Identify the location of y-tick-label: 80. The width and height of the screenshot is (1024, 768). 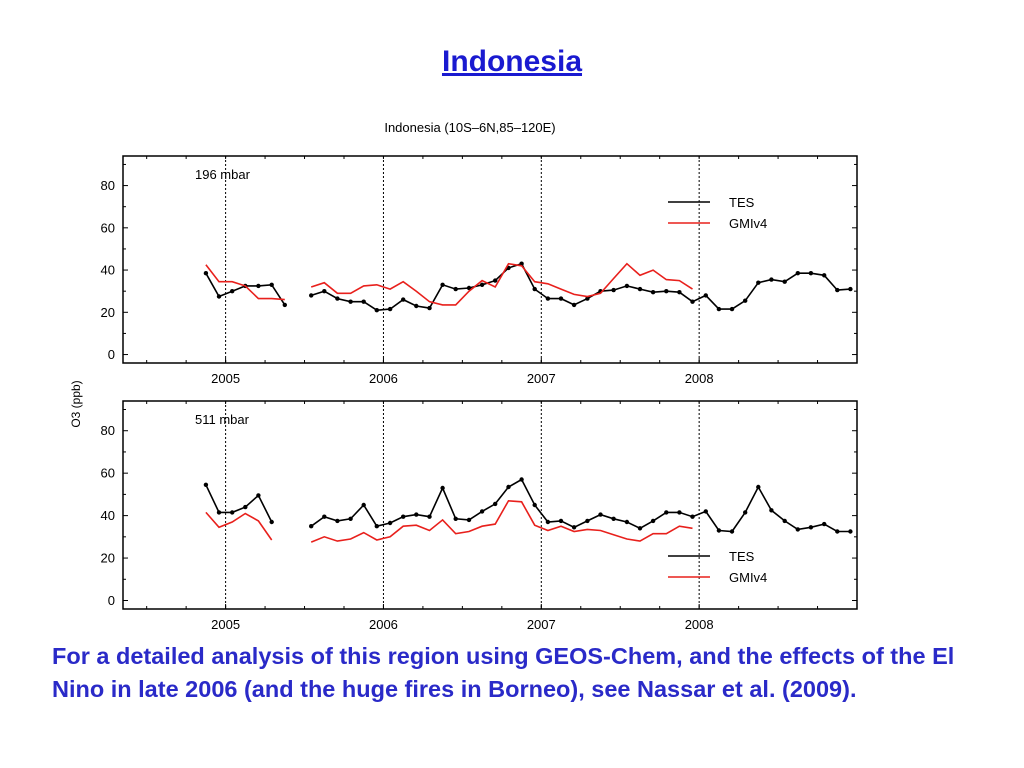
(108, 185).